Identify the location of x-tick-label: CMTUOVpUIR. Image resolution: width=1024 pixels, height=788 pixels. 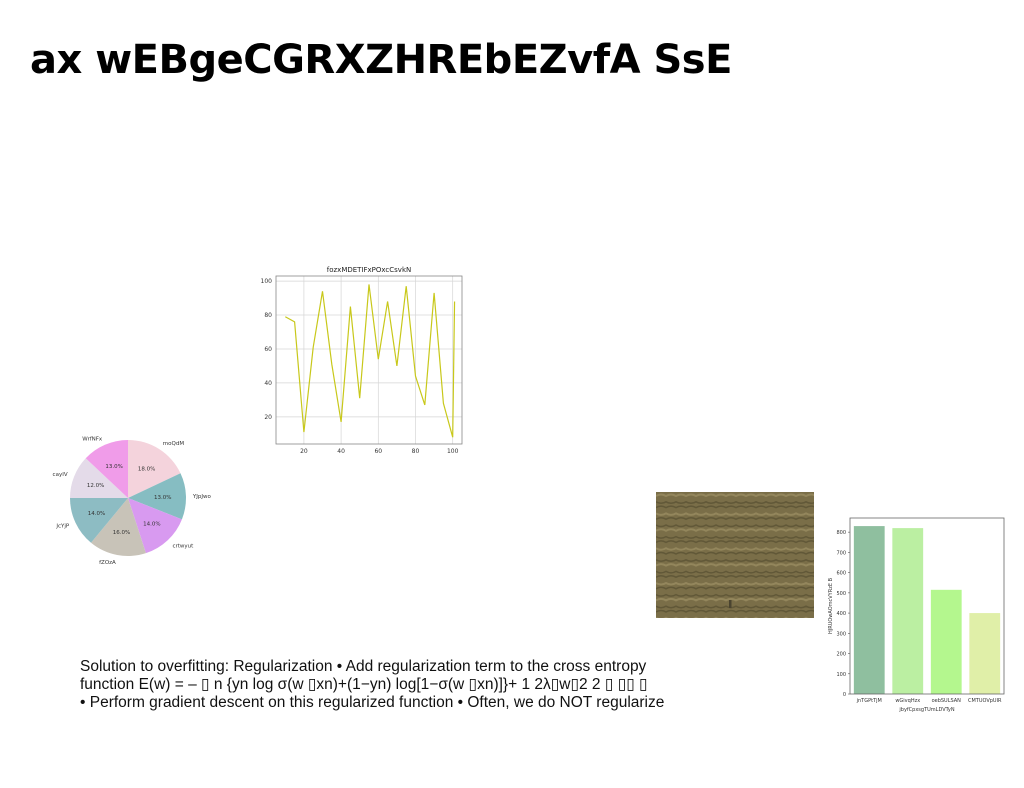
(985, 701).